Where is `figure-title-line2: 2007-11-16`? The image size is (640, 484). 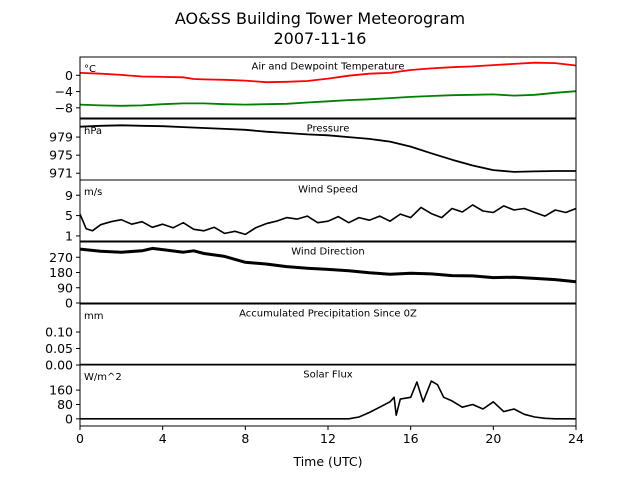 figure-title-line2: 2007-11-16 is located at coordinates (320, 38).